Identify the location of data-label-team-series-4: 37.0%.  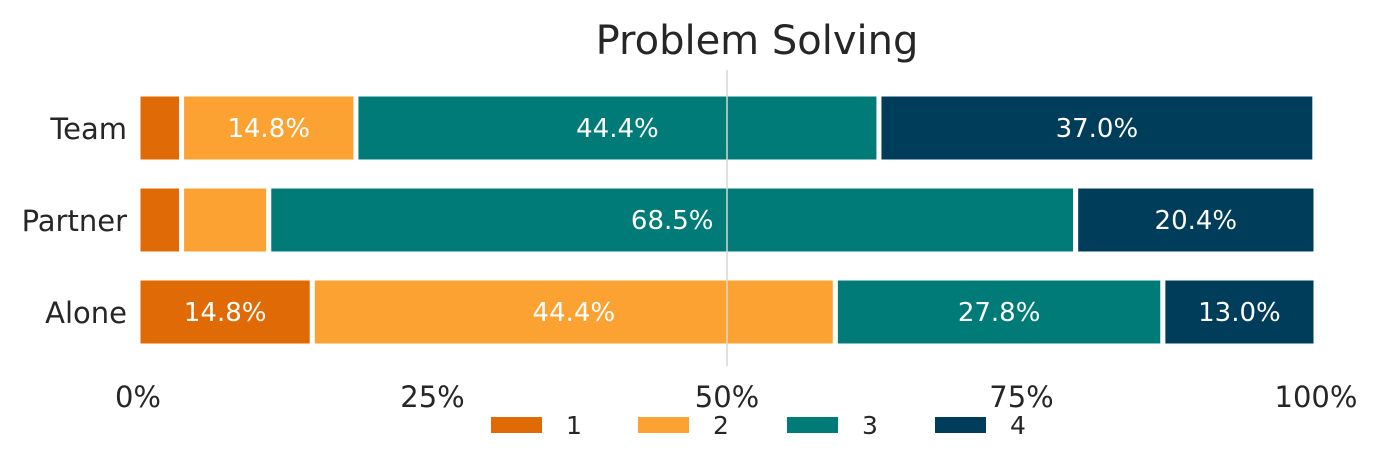
(1097, 129).